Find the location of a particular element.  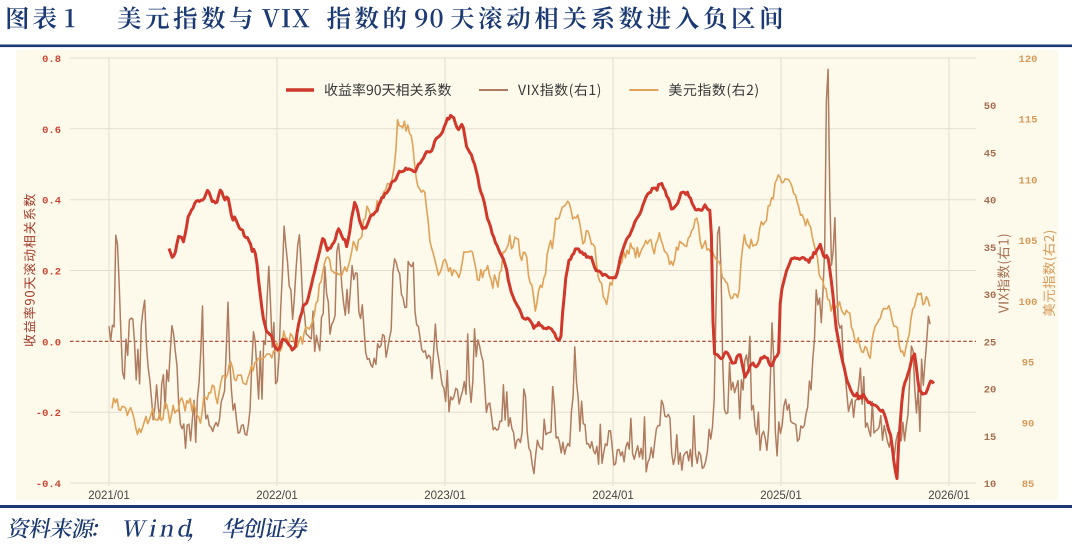

svg-text: 2023/01 is located at coordinates (445, 496).